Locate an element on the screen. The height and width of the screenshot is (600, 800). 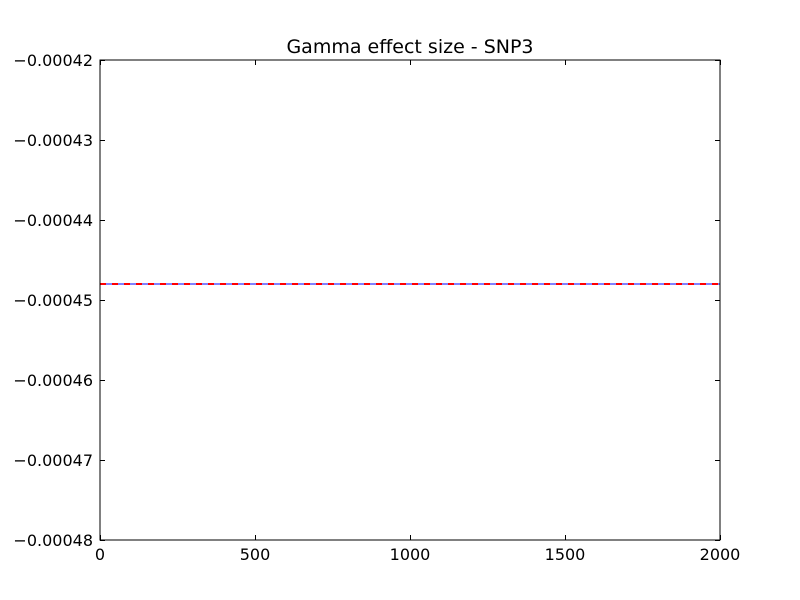
y-tick-label: −0.00045 is located at coordinates (53, 300).